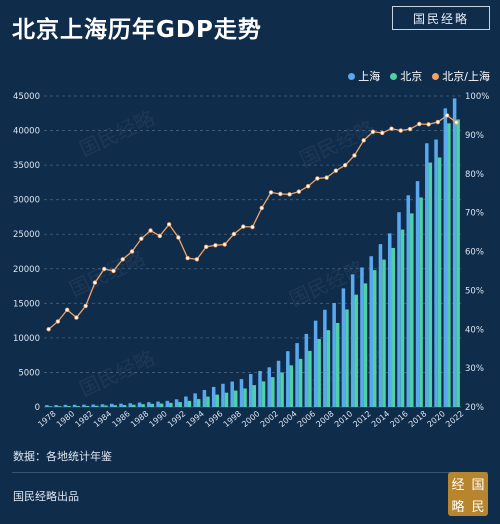 Image resolution: width=500 pixels, height=524 pixels. Describe the element at coordinates (436, 76) in the screenshot. I see `legend-dot-ratio` at that location.